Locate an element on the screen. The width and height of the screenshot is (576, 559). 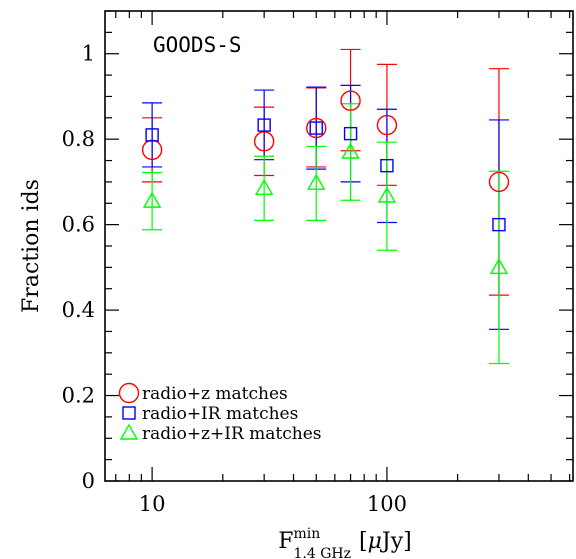
x-label-main: F is located at coordinates (285, 541).